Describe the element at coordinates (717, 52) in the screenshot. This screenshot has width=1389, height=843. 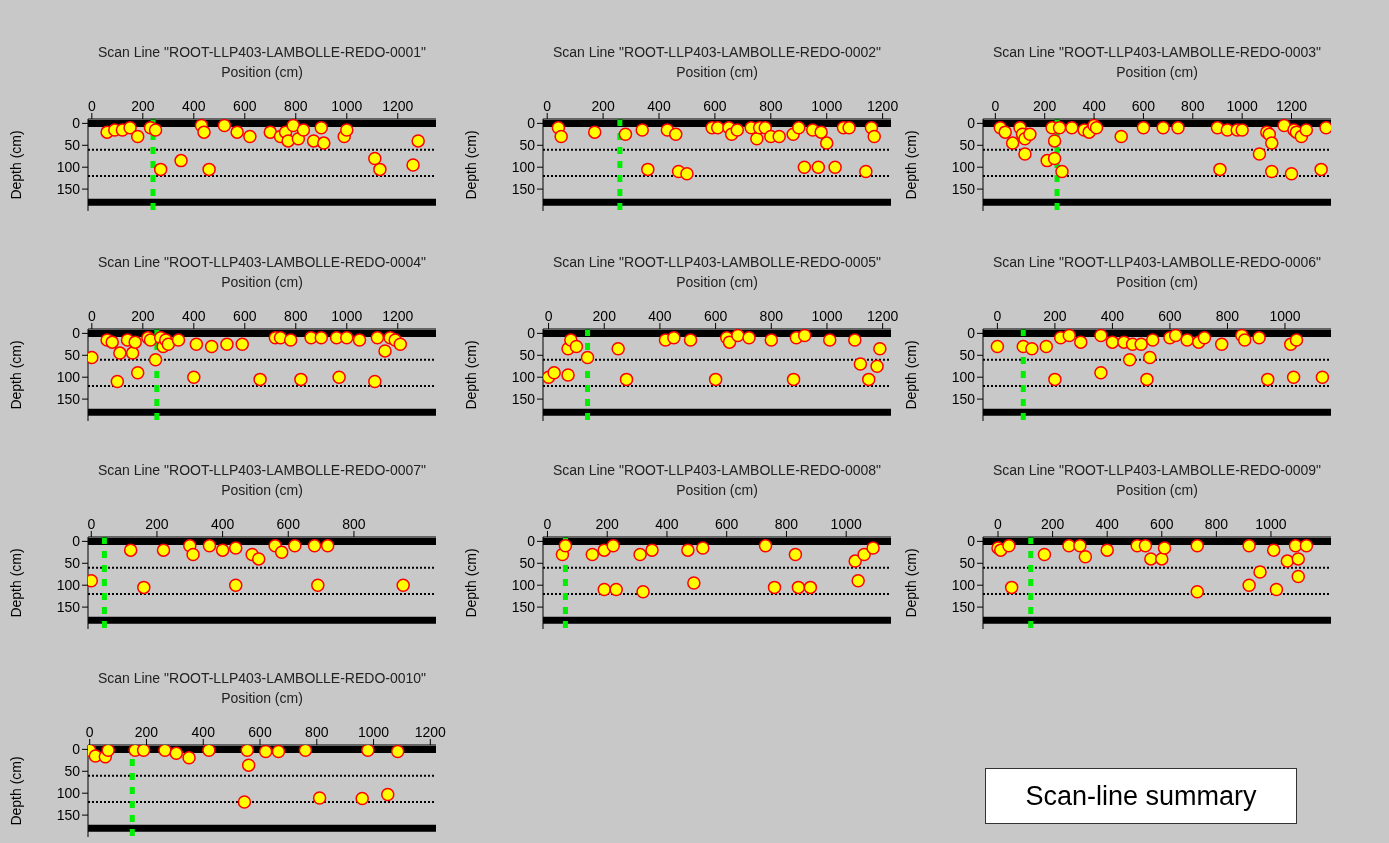
I see `chart-title: Scan Line "ROOT-LLP403-LAMBOLLE-REDO-0002"` at that location.